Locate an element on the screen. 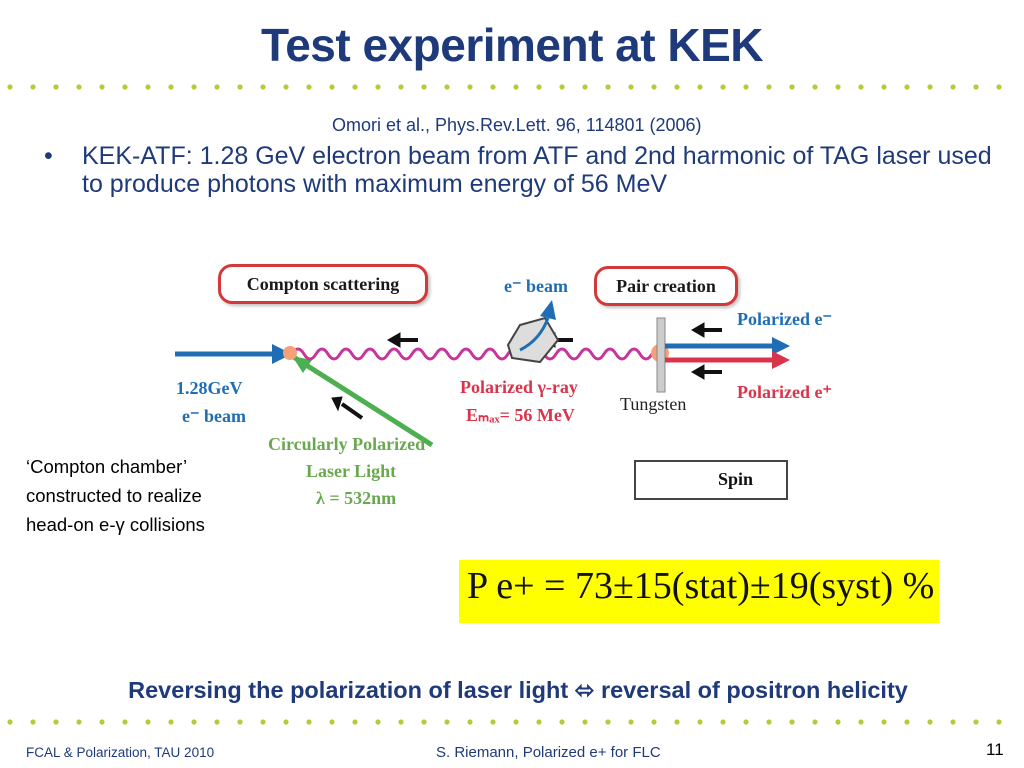  footer-left: FCAL & Polarization, TAU 2010 is located at coordinates (120, 752).